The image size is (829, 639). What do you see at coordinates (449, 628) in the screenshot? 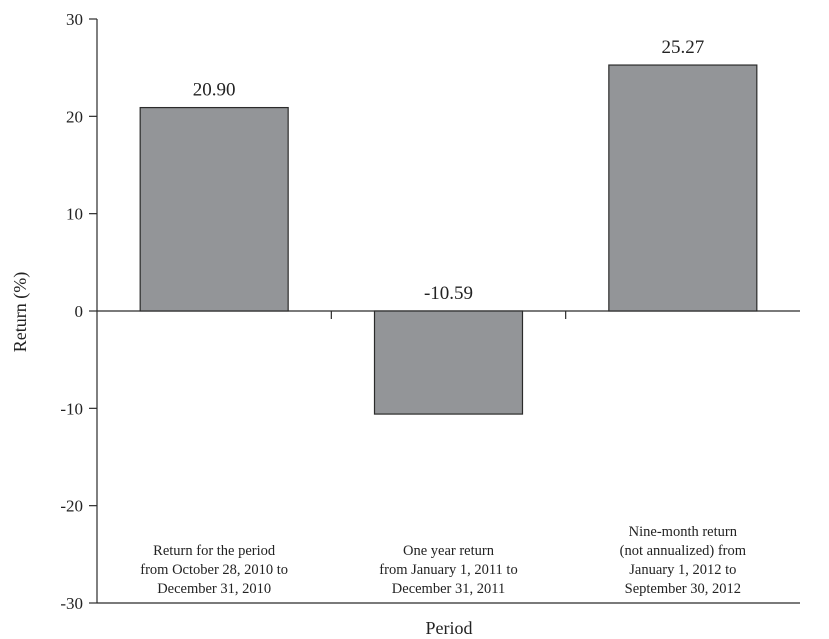
I see `x-axis-title: Period` at bounding box center [449, 628].